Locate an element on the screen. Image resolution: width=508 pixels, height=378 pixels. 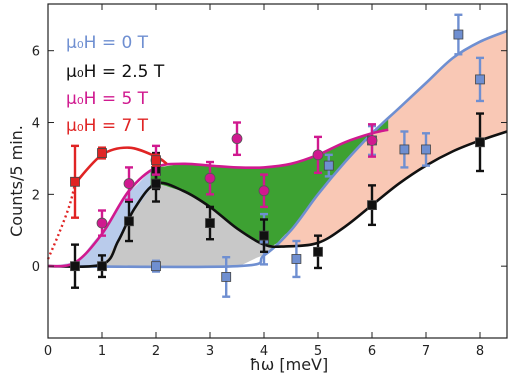
y-tick-label: 0 is located at coordinates (36, 267).